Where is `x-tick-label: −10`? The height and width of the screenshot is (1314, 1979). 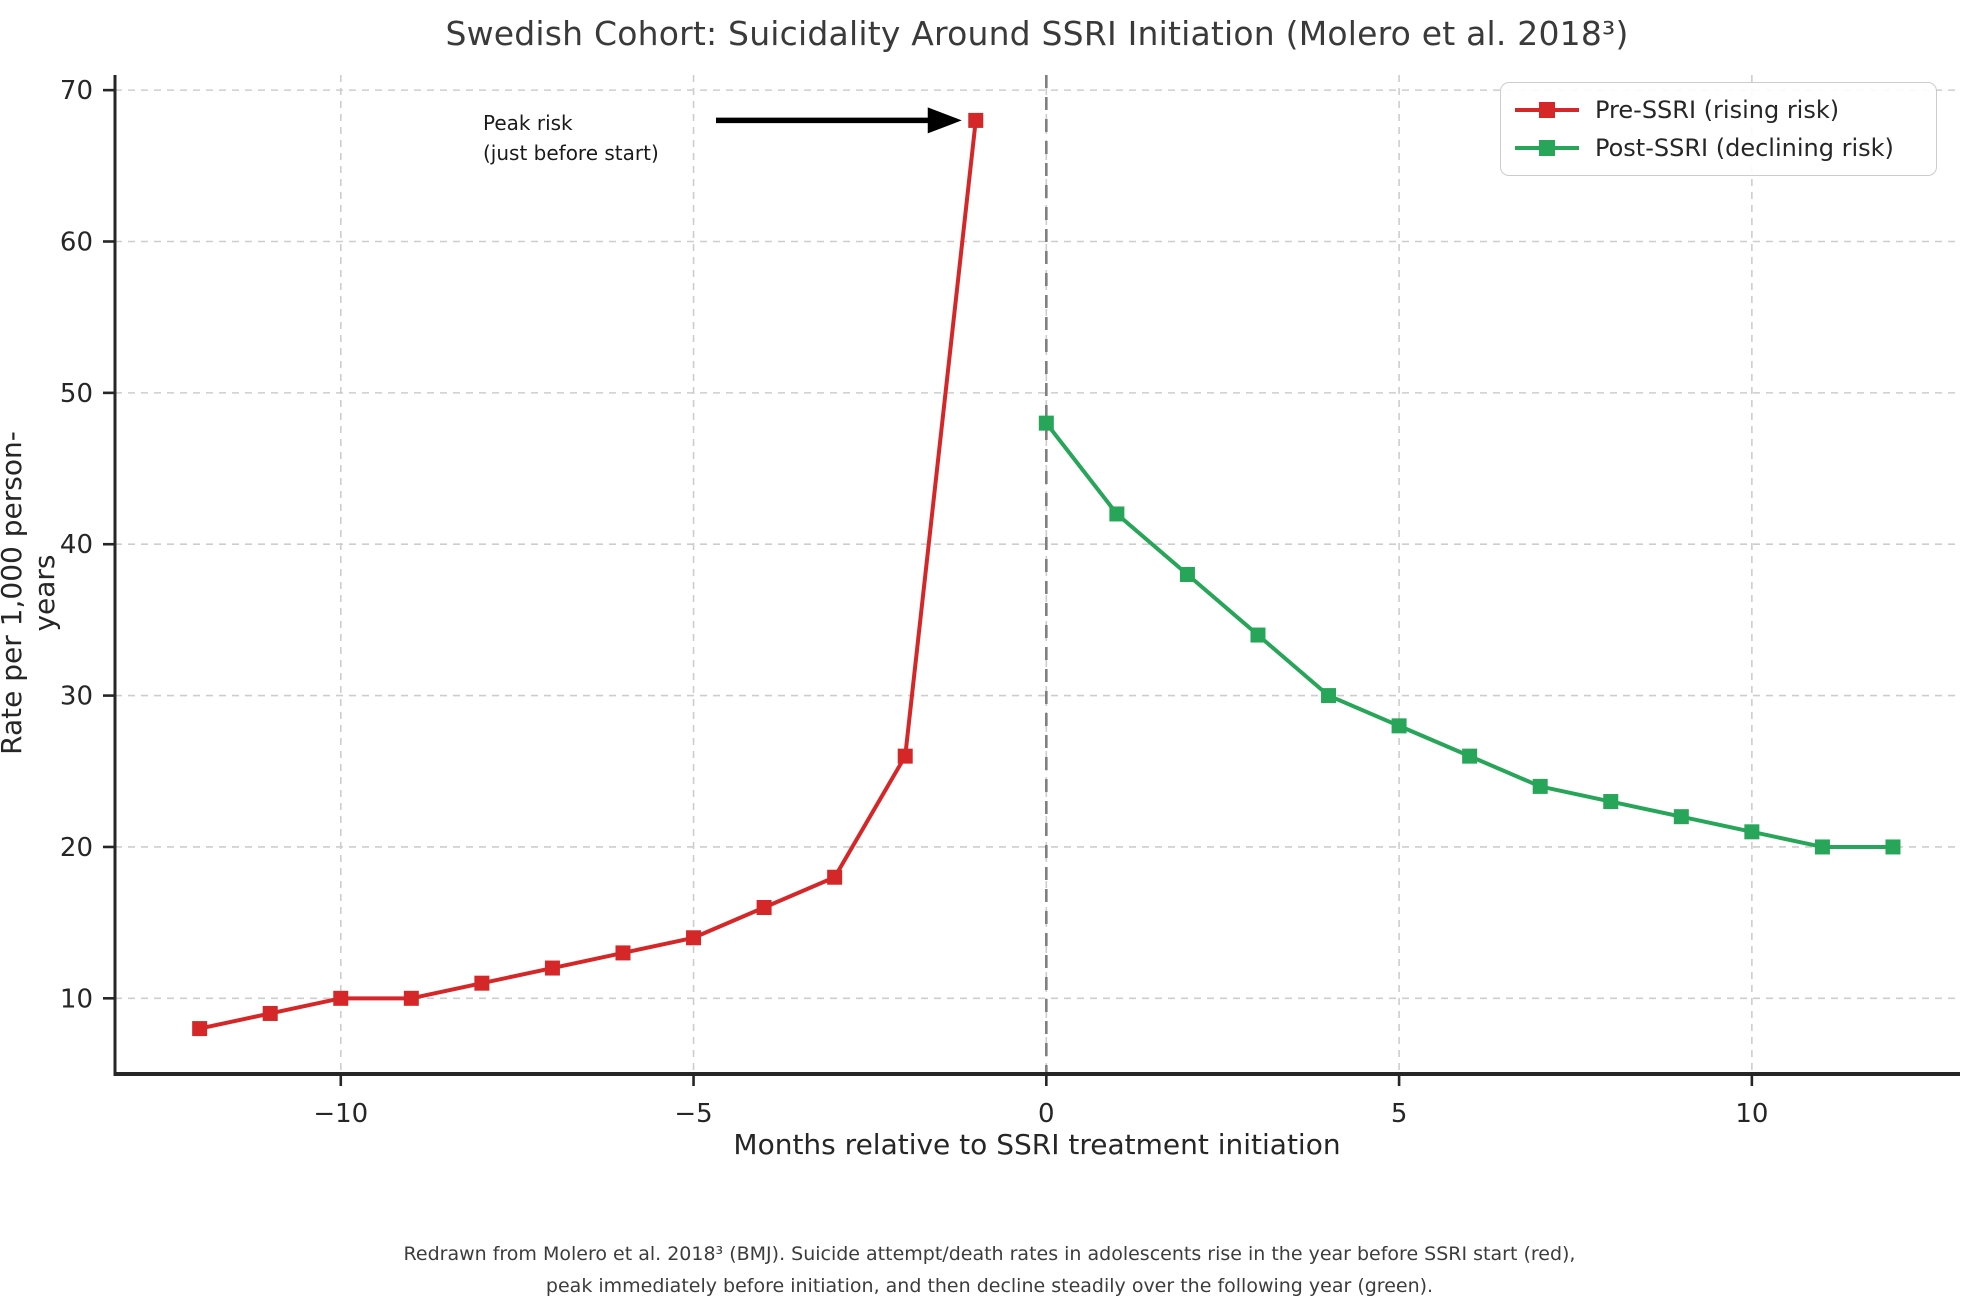 x-tick-label: −10 is located at coordinates (340, 1114).